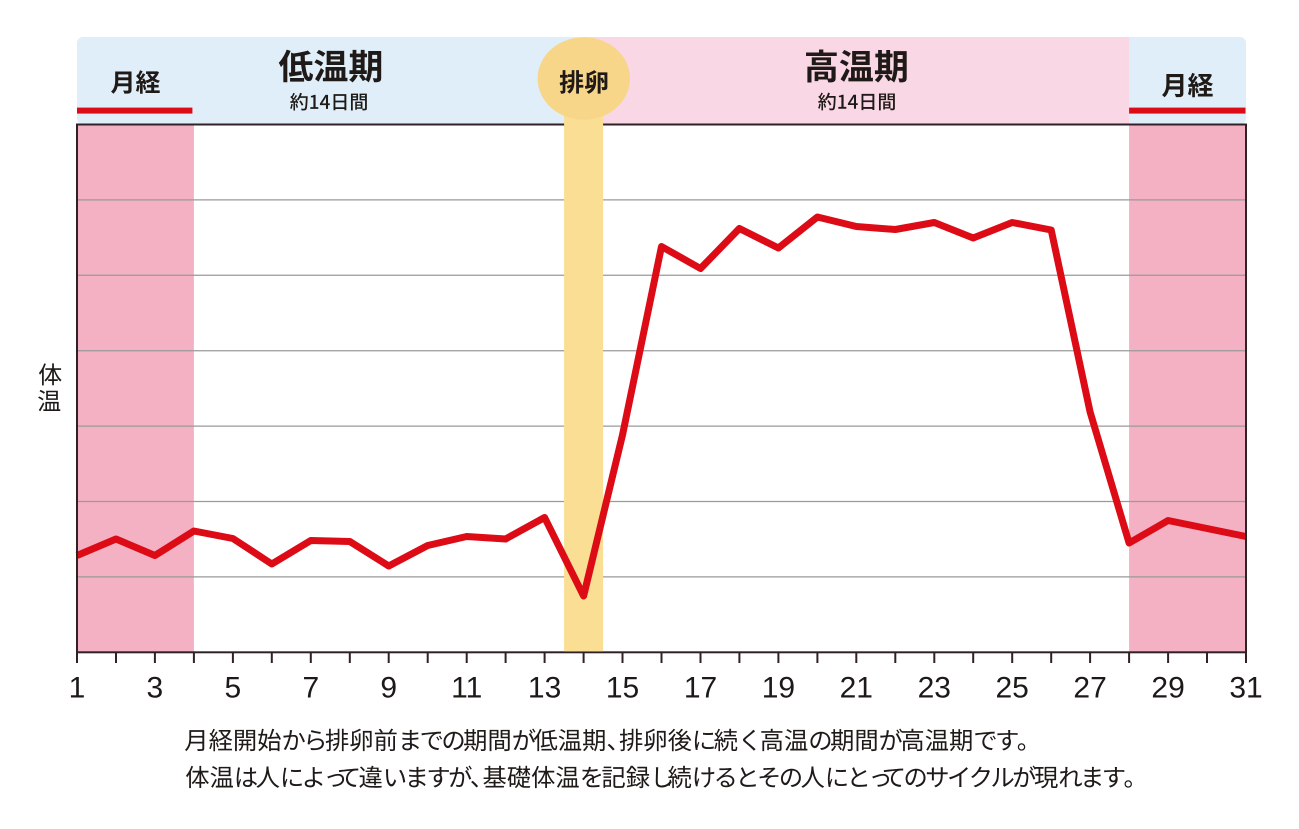 This screenshot has width=1299, height=829. What do you see at coordinates (700, 688) in the screenshot?
I see `svg-text: 17` at bounding box center [700, 688].